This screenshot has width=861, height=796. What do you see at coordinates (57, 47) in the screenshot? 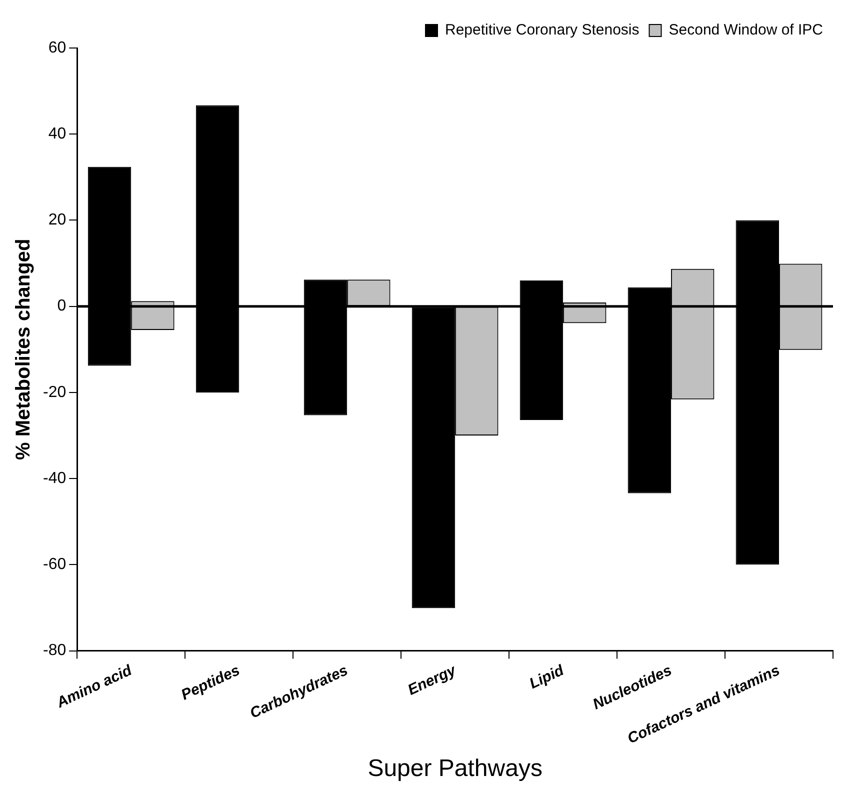
I see `y-tick-label: 60` at bounding box center [57, 47].